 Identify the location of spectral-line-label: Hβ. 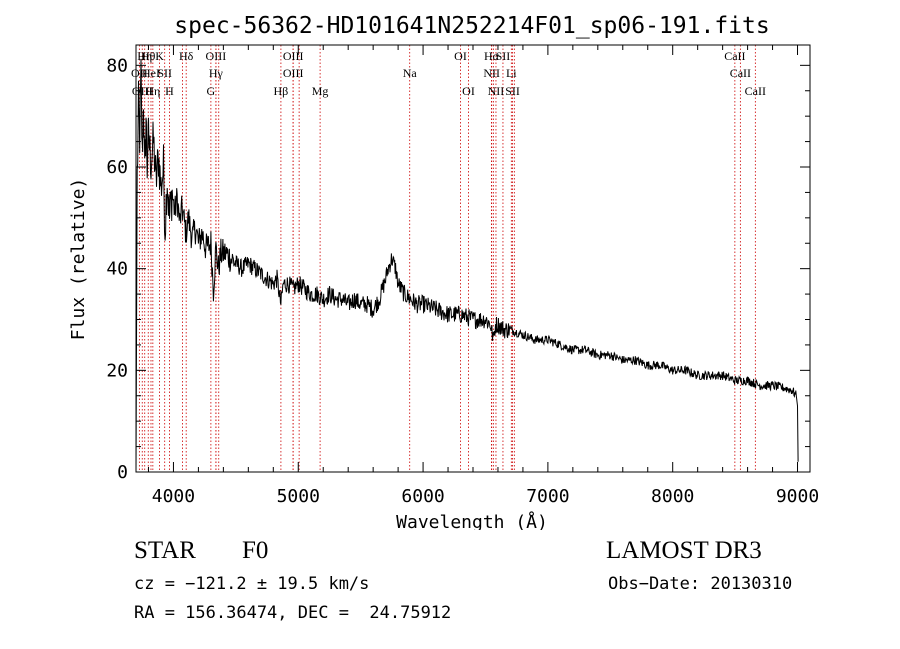
(281, 91).